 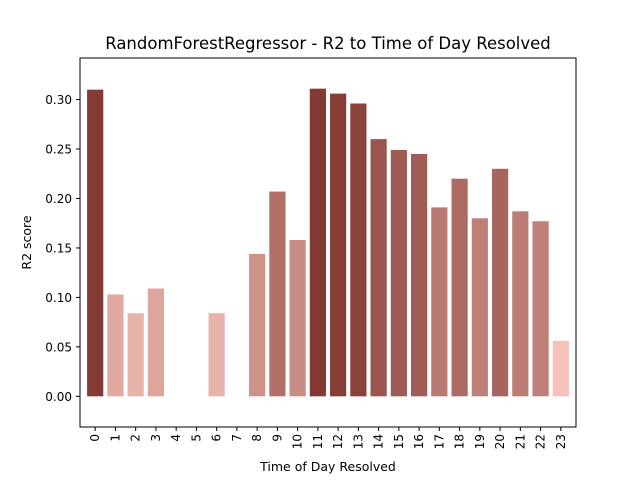 What do you see at coordinates (156, 438) in the screenshot?
I see `x-tick-label: 3` at bounding box center [156, 438].